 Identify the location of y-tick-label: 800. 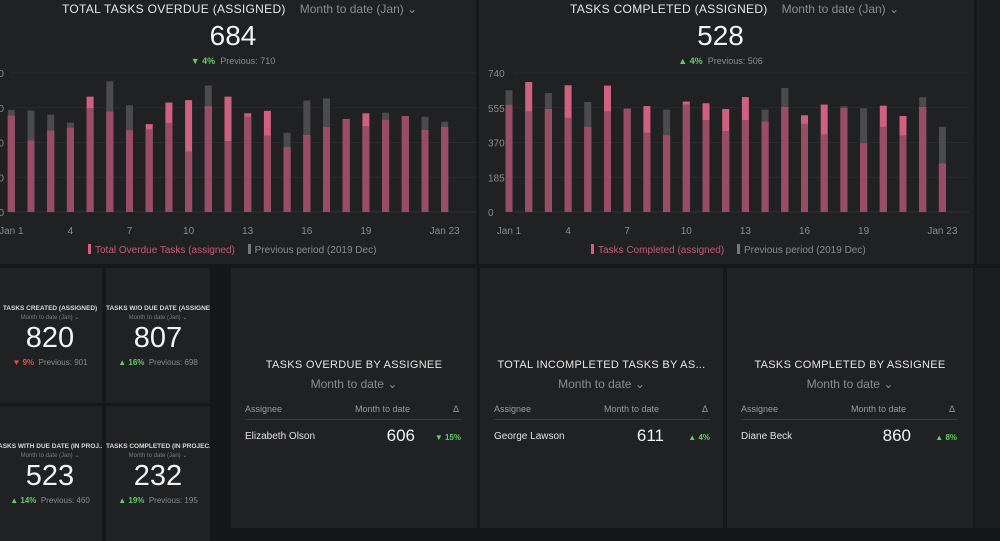
(2, 74).